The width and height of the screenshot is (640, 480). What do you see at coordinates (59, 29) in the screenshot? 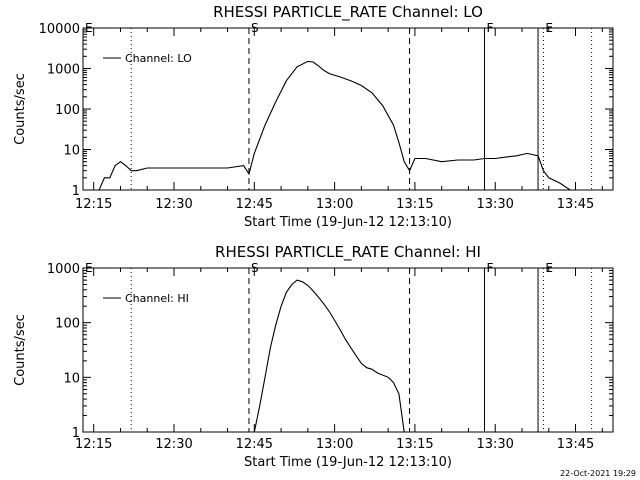
I see `y-tick-label: 10000` at bounding box center [59, 29].